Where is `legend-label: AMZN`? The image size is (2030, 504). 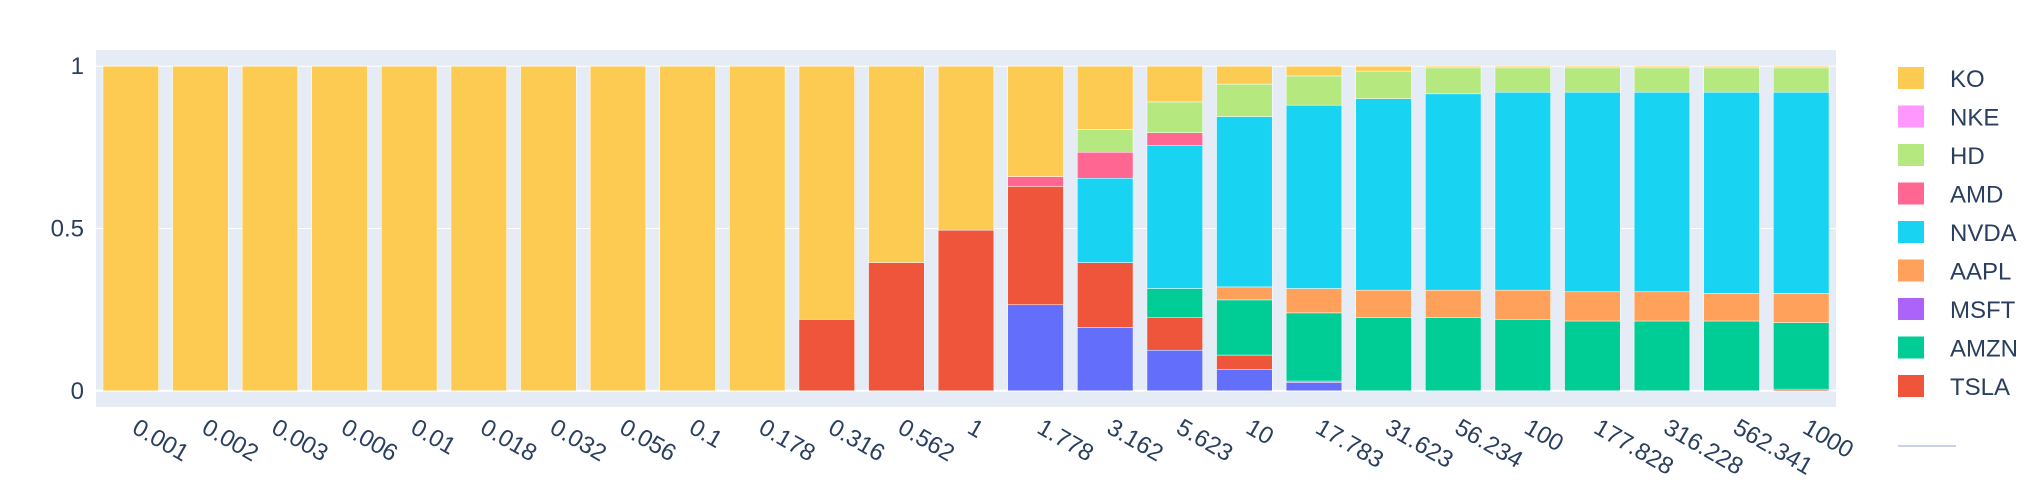 legend-label: AMZN is located at coordinates (1984, 349).